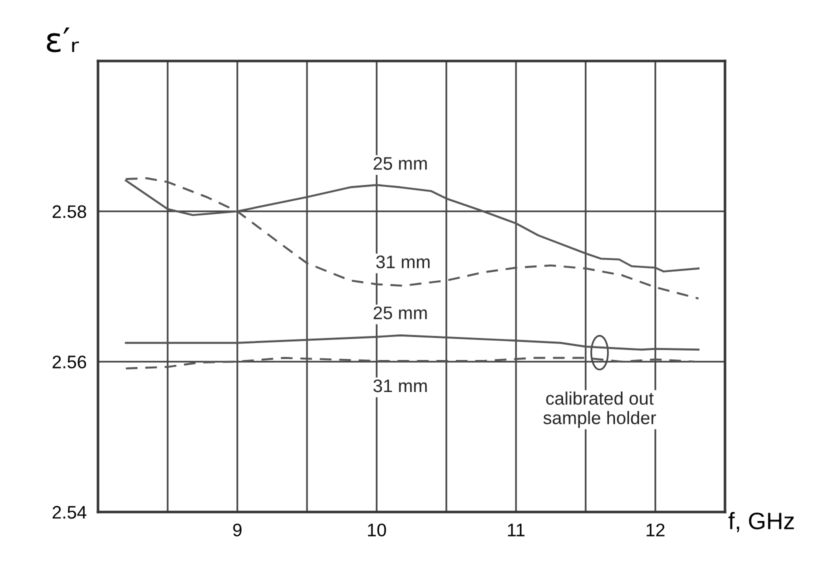 This screenshot has width=816, height=568. What do you see at coordinates (69, 512) in the screenshot?
I see `y-tick-label: 2.54` at bounding box center [69, 512].